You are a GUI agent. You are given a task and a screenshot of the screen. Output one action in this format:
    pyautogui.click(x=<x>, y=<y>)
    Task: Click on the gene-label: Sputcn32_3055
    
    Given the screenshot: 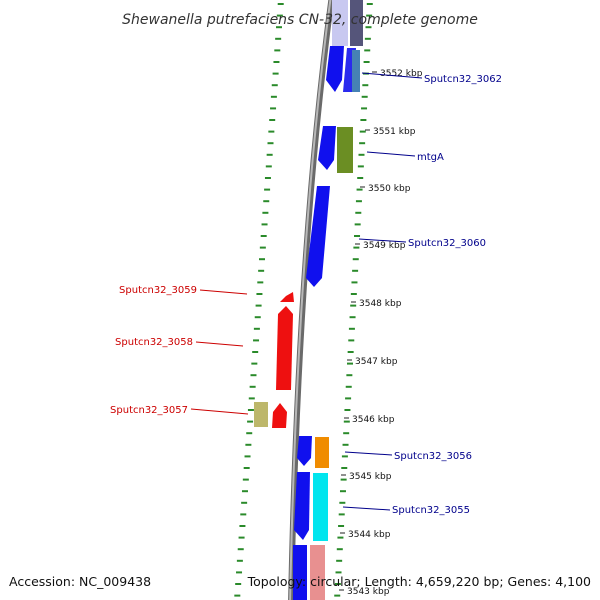 What is the action you would take?
    pyautogui.click(x=431, y=510)
    